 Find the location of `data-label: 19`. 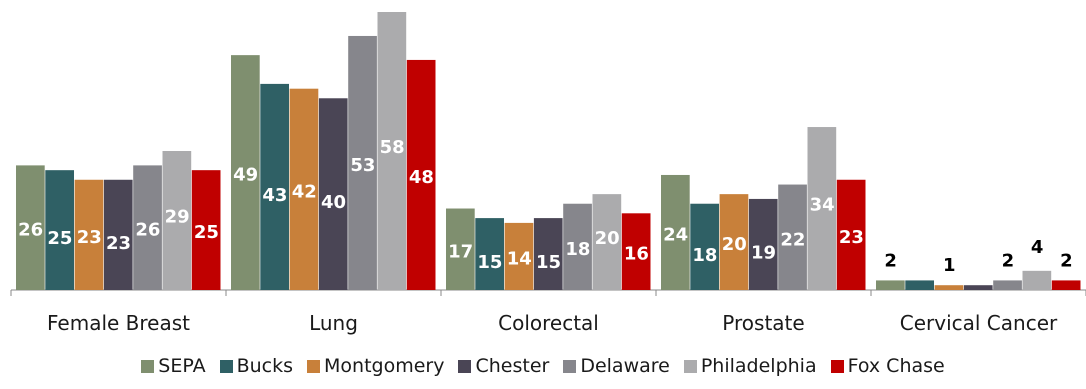

data-label: 19 is located at coordinates (763, 252).